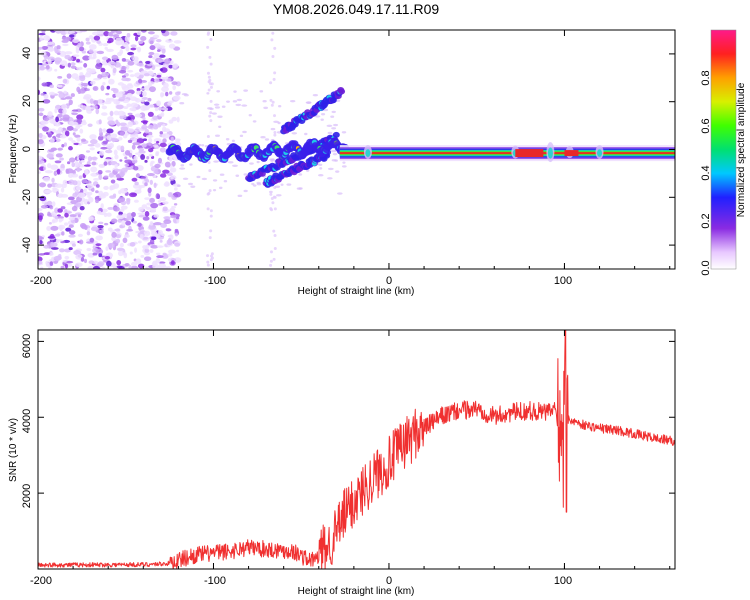 The image size is (750, 600). I want to click on bottom-xaxis-label: Height of straight line (km), so click(356, 591).